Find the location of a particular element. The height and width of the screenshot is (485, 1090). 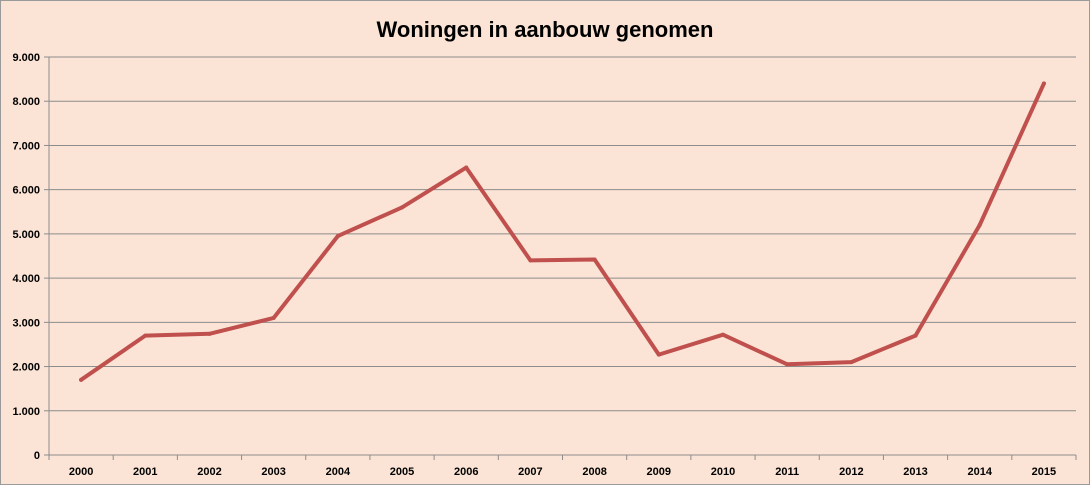

x-tick-label: 2013 is located at coordinates (915, 472).